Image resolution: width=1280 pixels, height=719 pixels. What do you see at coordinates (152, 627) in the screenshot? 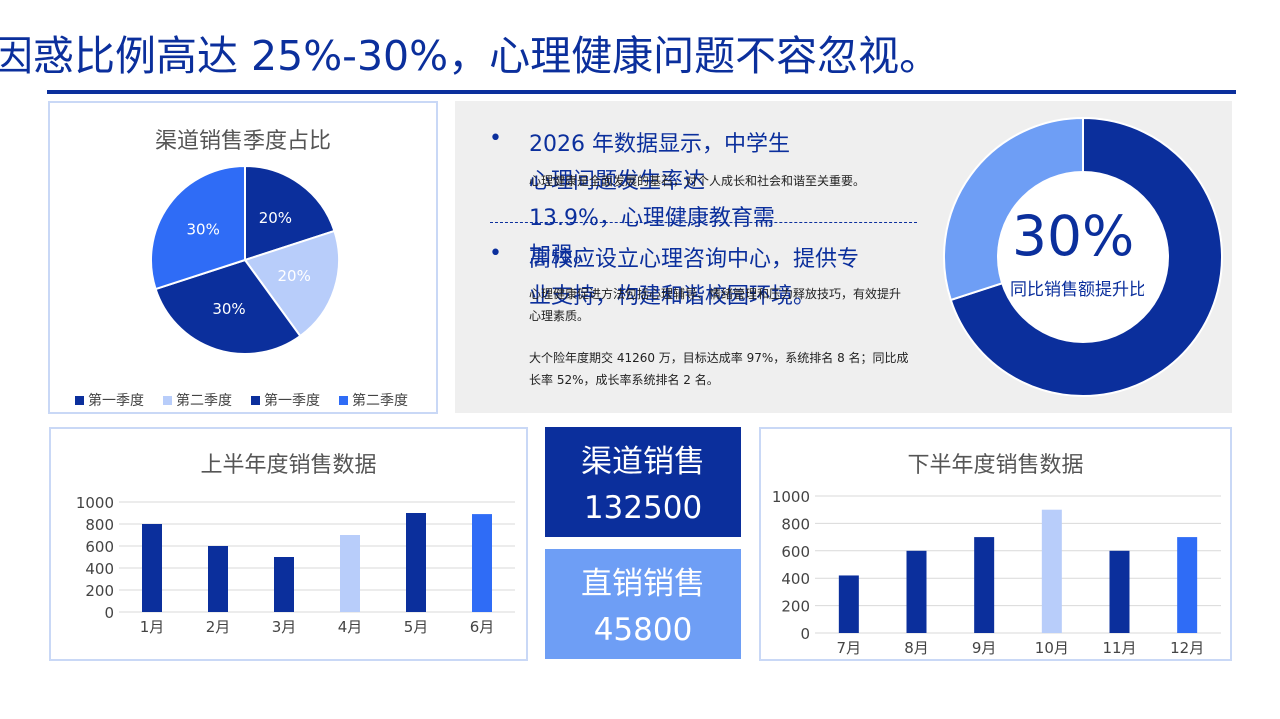
I see `h1-xtick-1: 1月` at bounding box center [152, 627].